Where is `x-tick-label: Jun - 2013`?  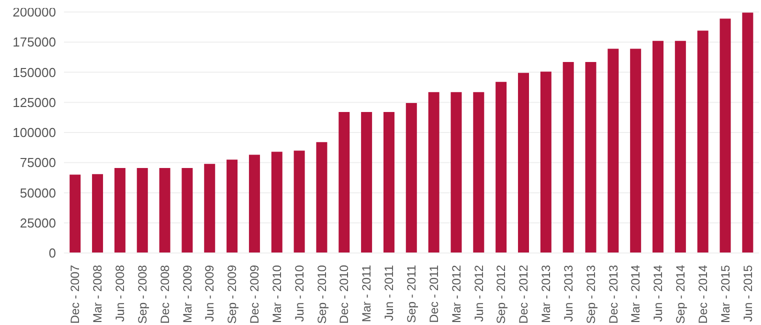
x-tick-label: Jun - 2013 is located at coordinates (568, 293).